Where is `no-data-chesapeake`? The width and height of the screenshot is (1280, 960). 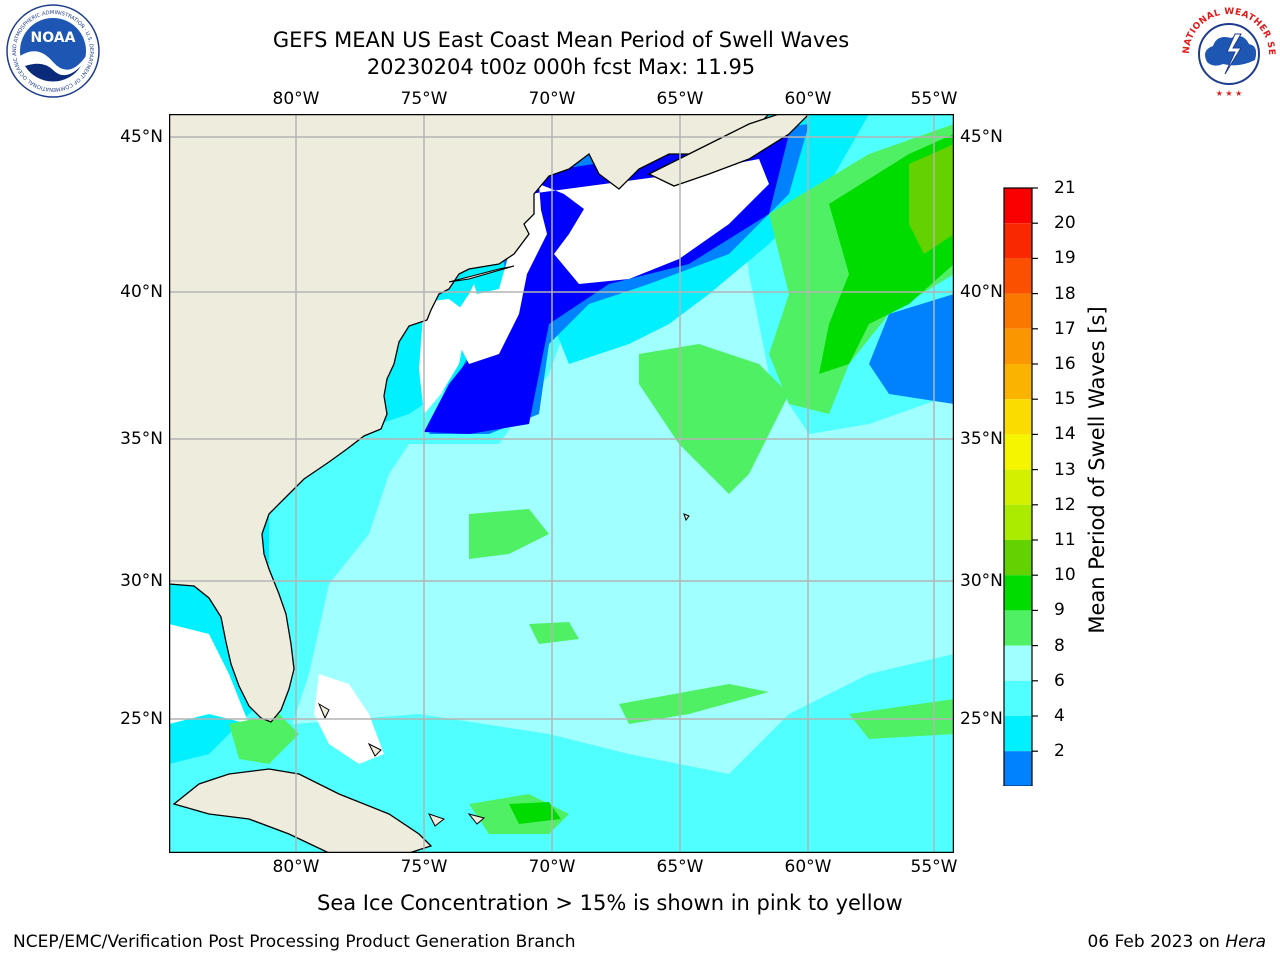 no-data-chesapeake is located at coordinates (444, 356).